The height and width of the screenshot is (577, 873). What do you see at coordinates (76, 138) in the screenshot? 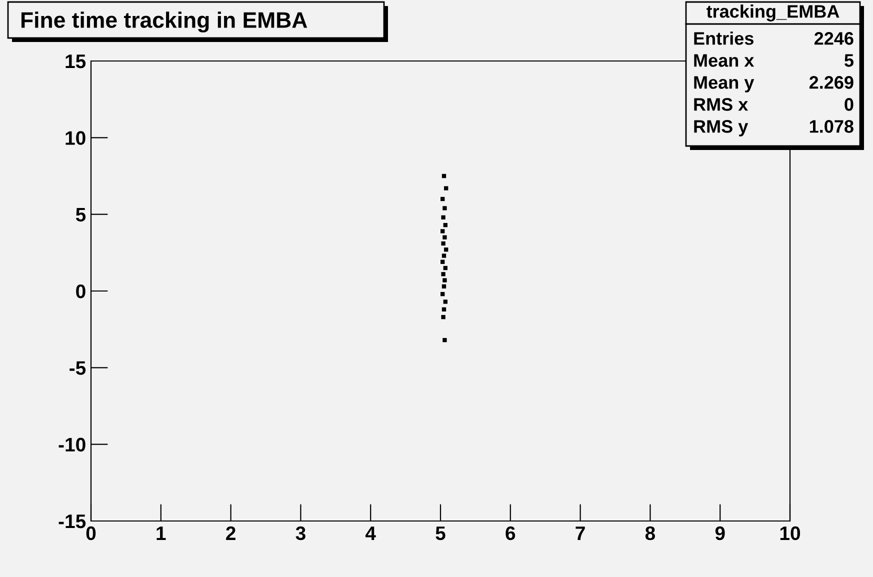
I see `y-tick-label: 10` at bounding box center [76, 138].